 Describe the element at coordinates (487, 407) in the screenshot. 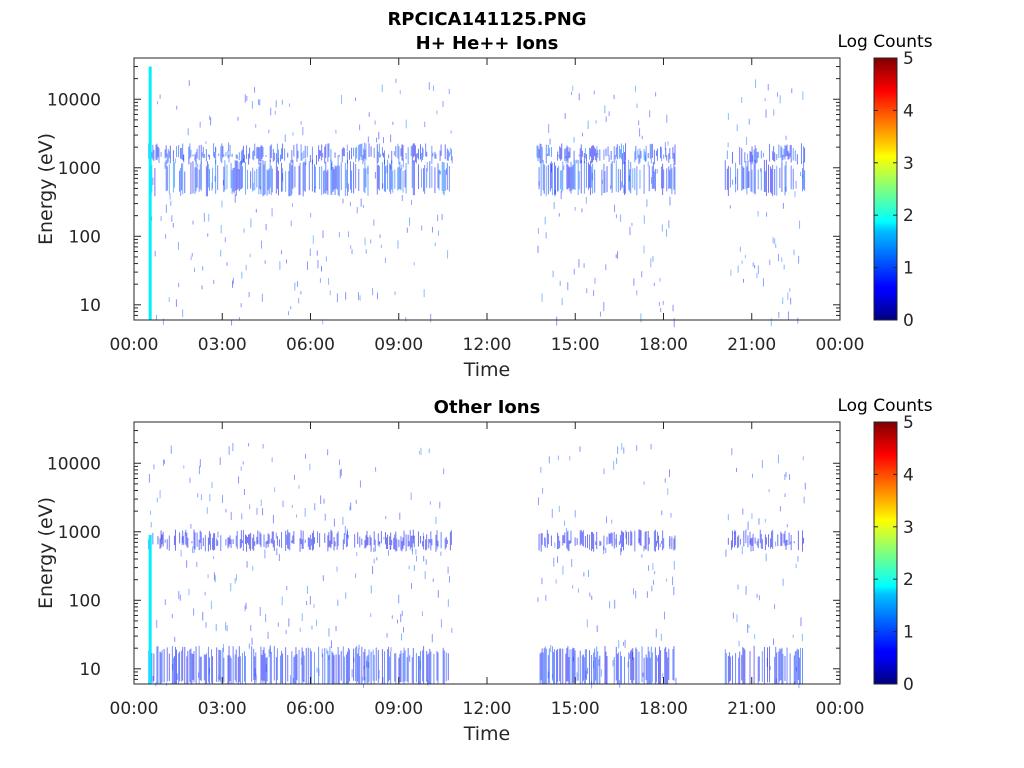

I see `panel-title: Other Ions` at that location.